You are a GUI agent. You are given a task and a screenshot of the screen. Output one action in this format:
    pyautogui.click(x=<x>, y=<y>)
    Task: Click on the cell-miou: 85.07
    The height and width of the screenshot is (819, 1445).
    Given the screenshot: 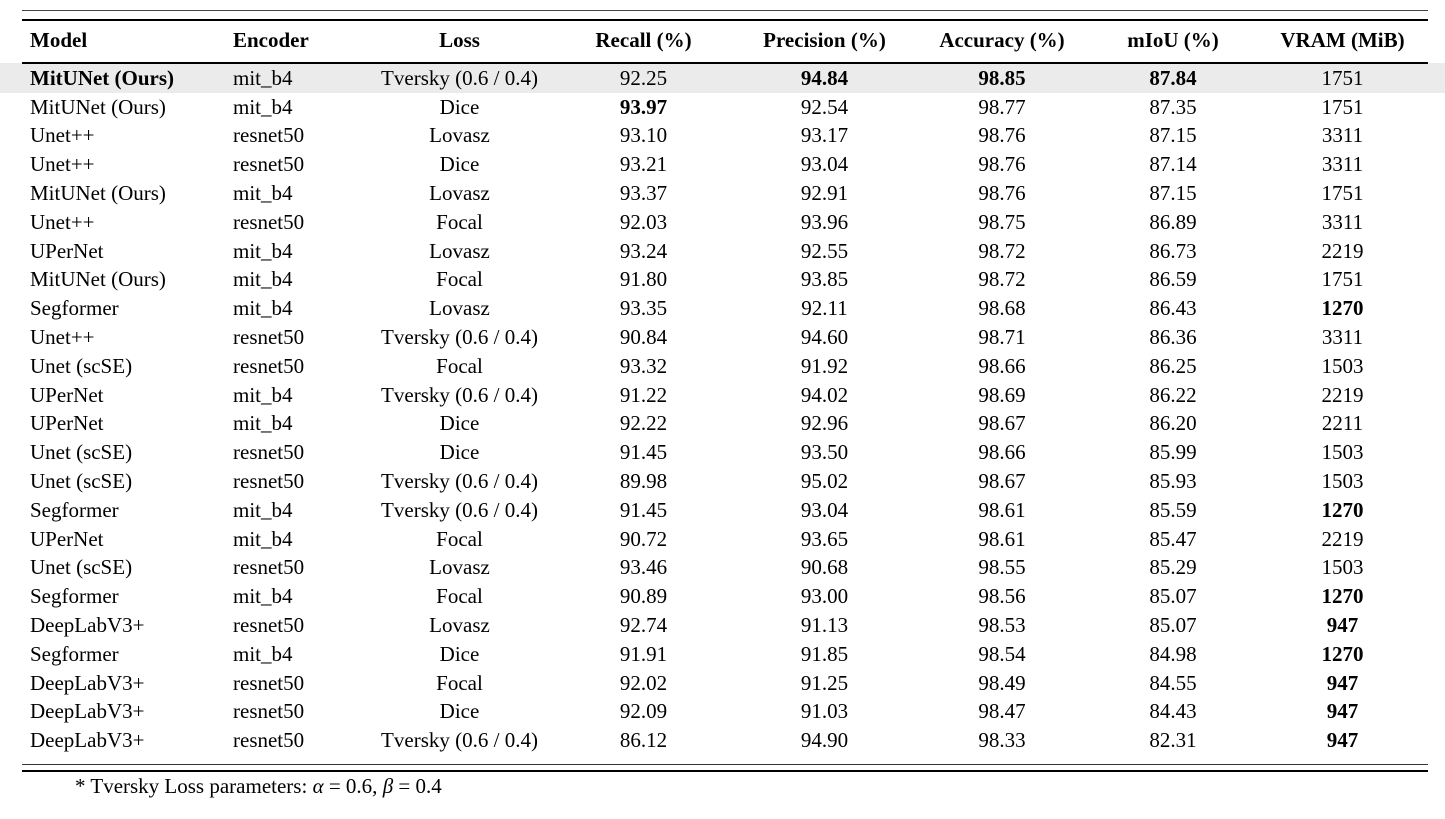 What is the action you would take?
    pyautogui.click(x=1173, y=596)
    